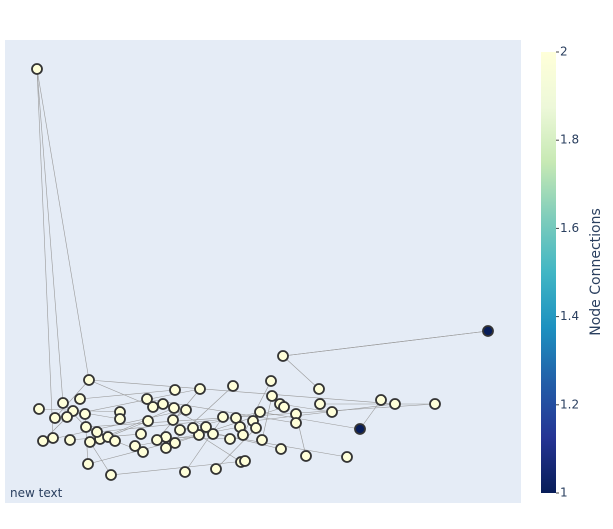 This screenshot has height=529, width=613. Describe the element at coordinates (569, 316) in the screenshot. I see `colorbar-tick-label: 1.4` at that location.